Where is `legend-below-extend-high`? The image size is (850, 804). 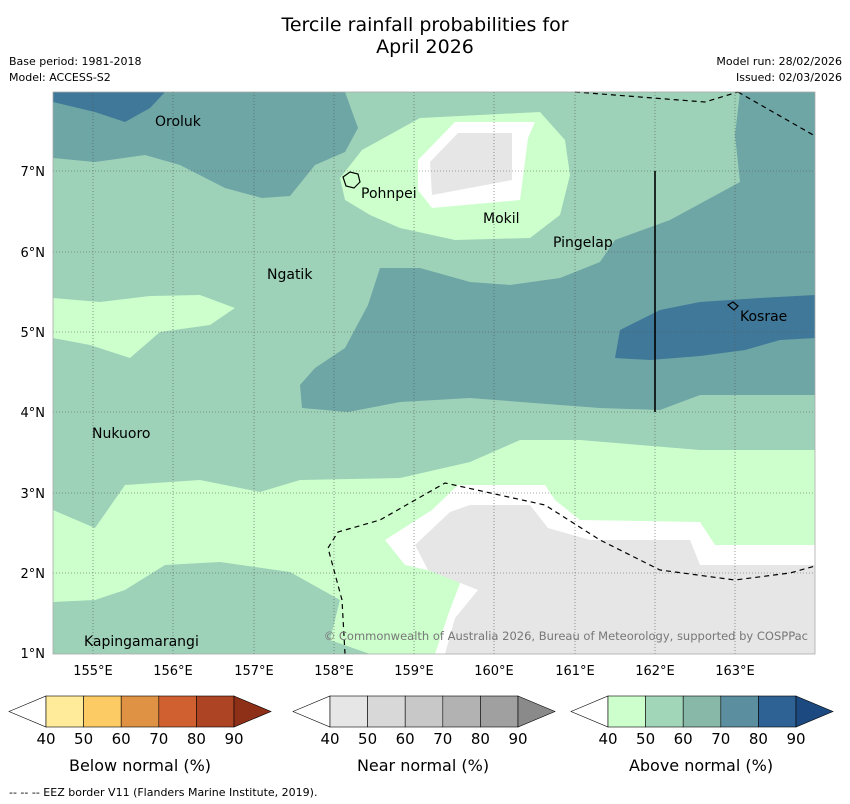 legend-below-extend-high is located at coordinates (252, 711).